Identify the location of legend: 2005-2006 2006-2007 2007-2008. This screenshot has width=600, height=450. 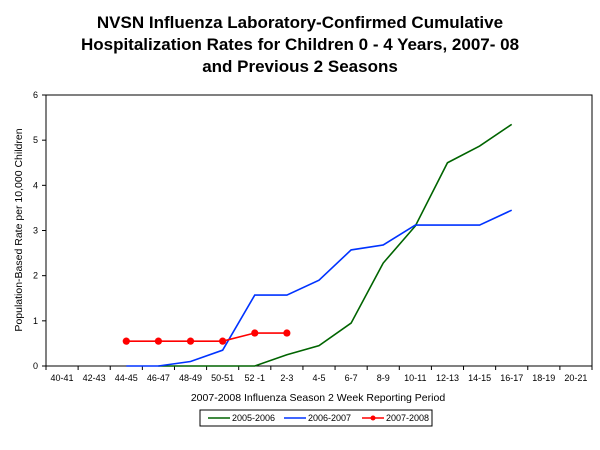
(316, 418).